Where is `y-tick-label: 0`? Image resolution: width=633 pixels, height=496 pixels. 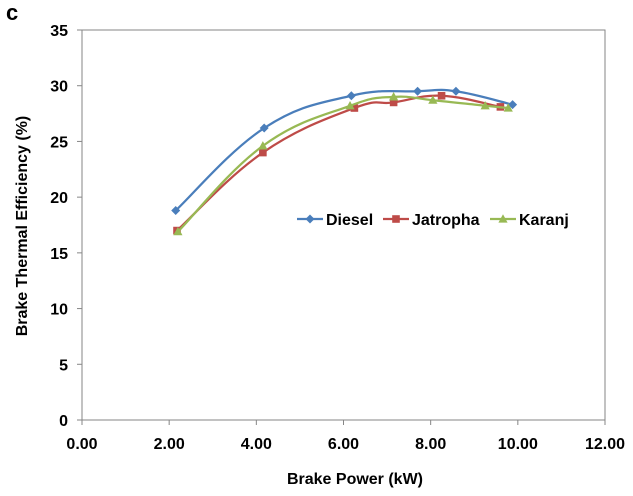 y-tick-label: 0 is located at coordinates (63, 421).